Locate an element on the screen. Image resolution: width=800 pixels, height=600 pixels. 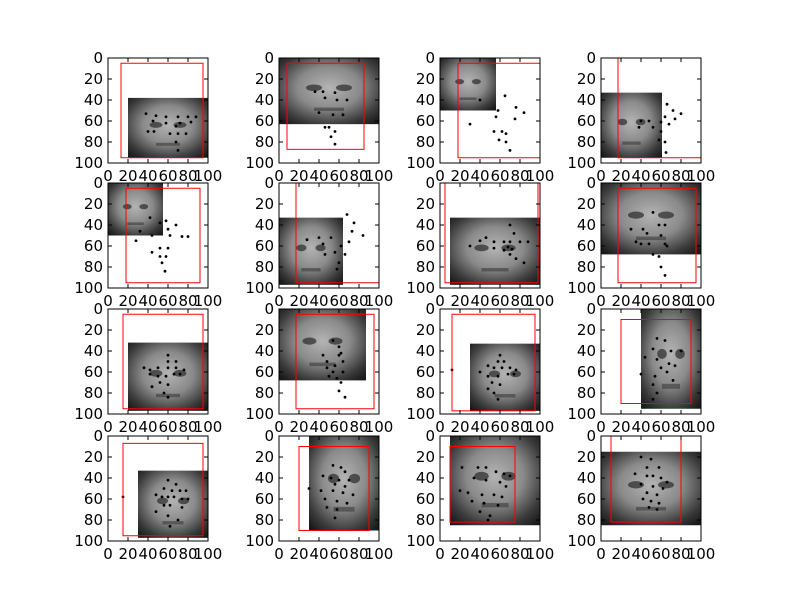
y-tick-label: 20 is located at coordinates (93, 457).